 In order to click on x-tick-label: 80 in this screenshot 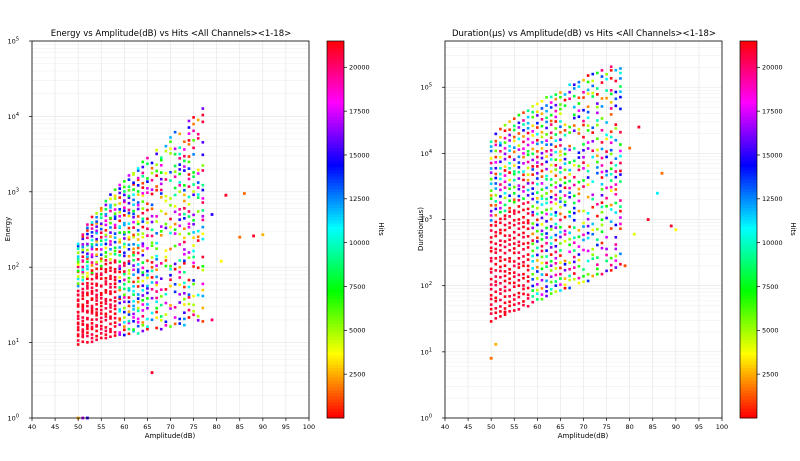, I will do `click(217, 427)`.